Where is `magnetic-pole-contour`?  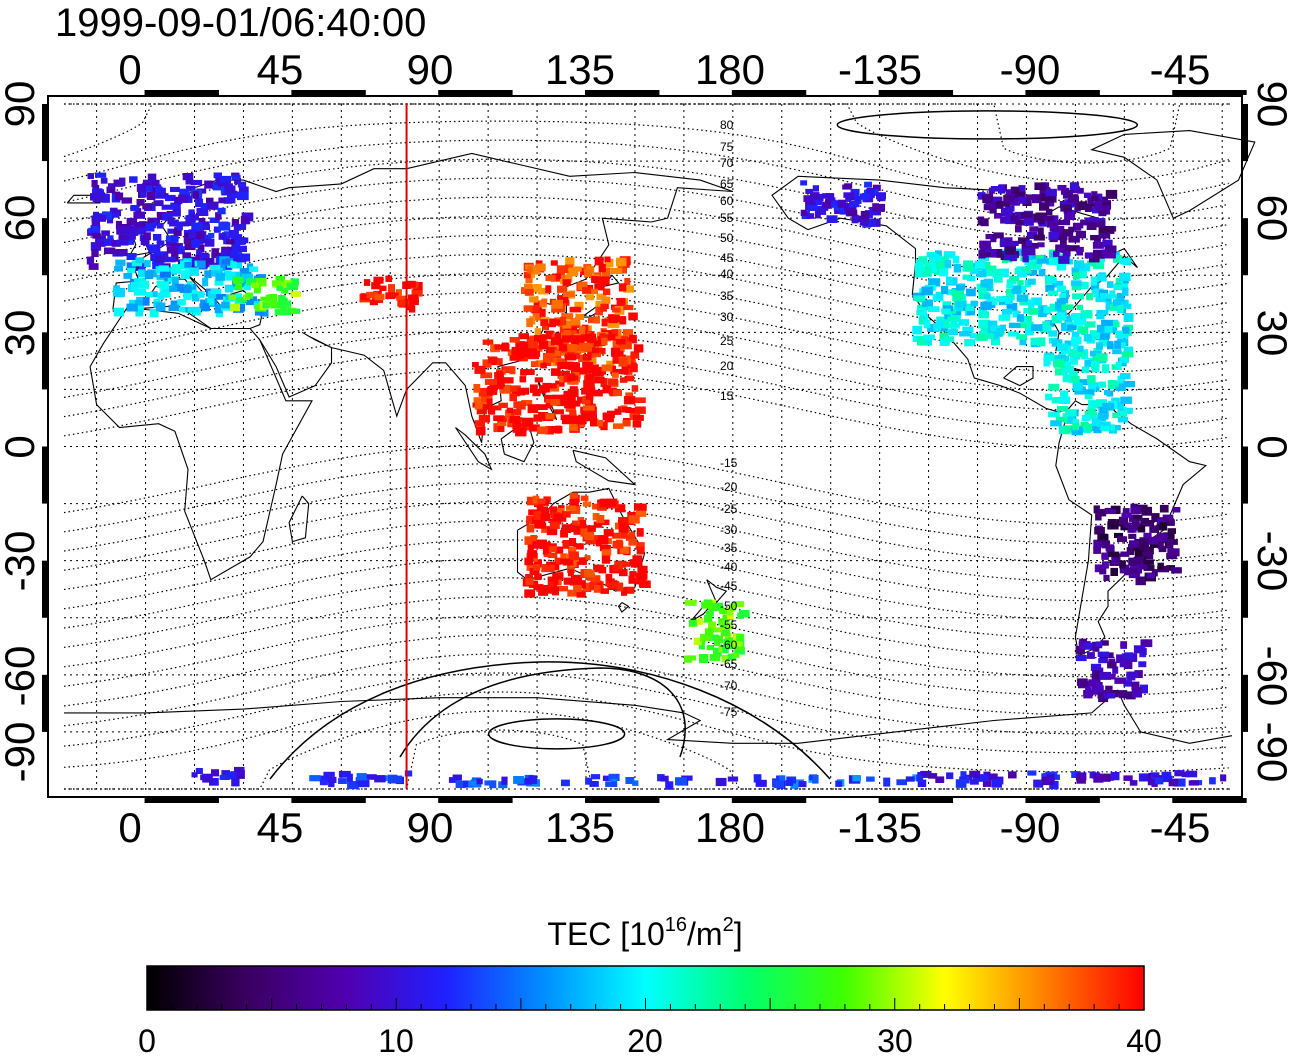
magnetic-pole-contour is located at coordinates (542, 712).